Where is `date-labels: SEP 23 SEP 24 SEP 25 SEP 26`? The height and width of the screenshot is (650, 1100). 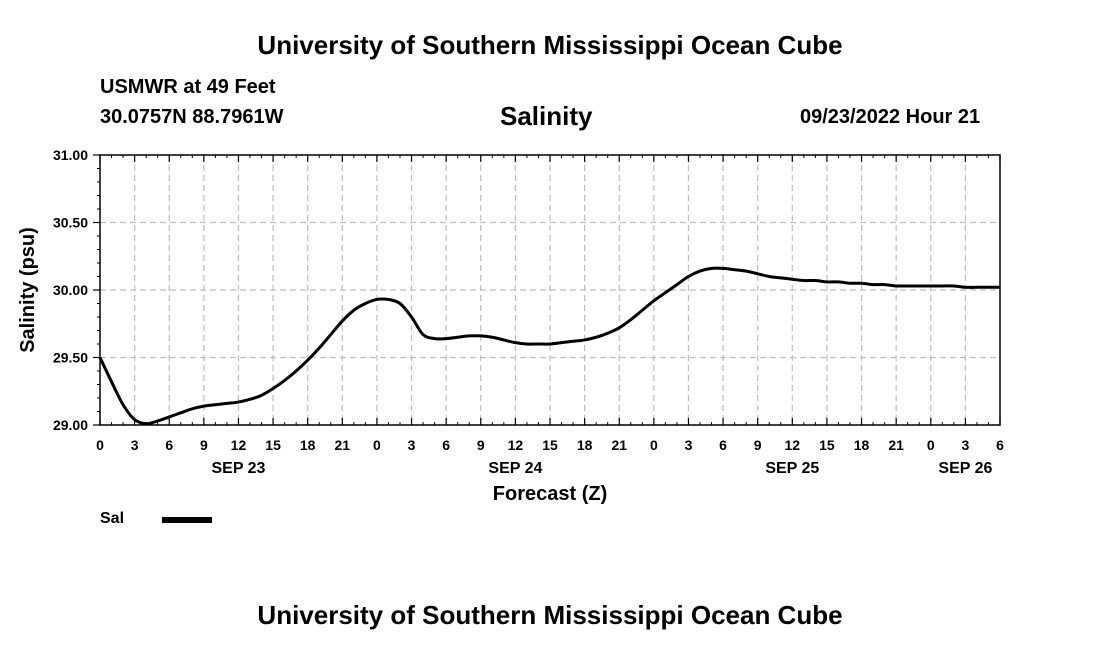
date-labels: SEP 23 SEP 24 SEP 25 SEP 26 is located at coordinates (601, 468).